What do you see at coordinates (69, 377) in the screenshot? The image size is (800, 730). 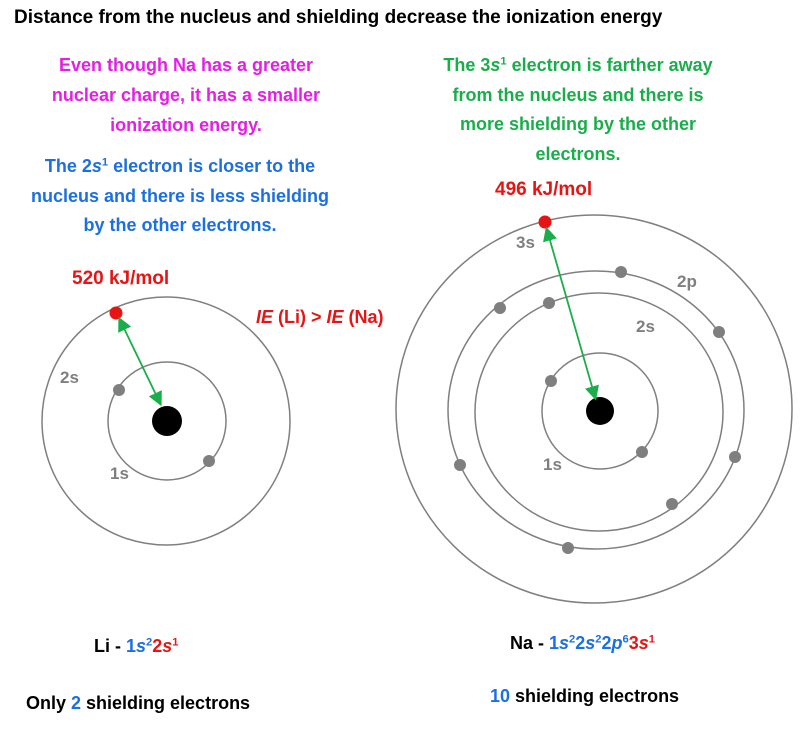 I see `li-label-2s: 2s` at bounding box center [69, 377].